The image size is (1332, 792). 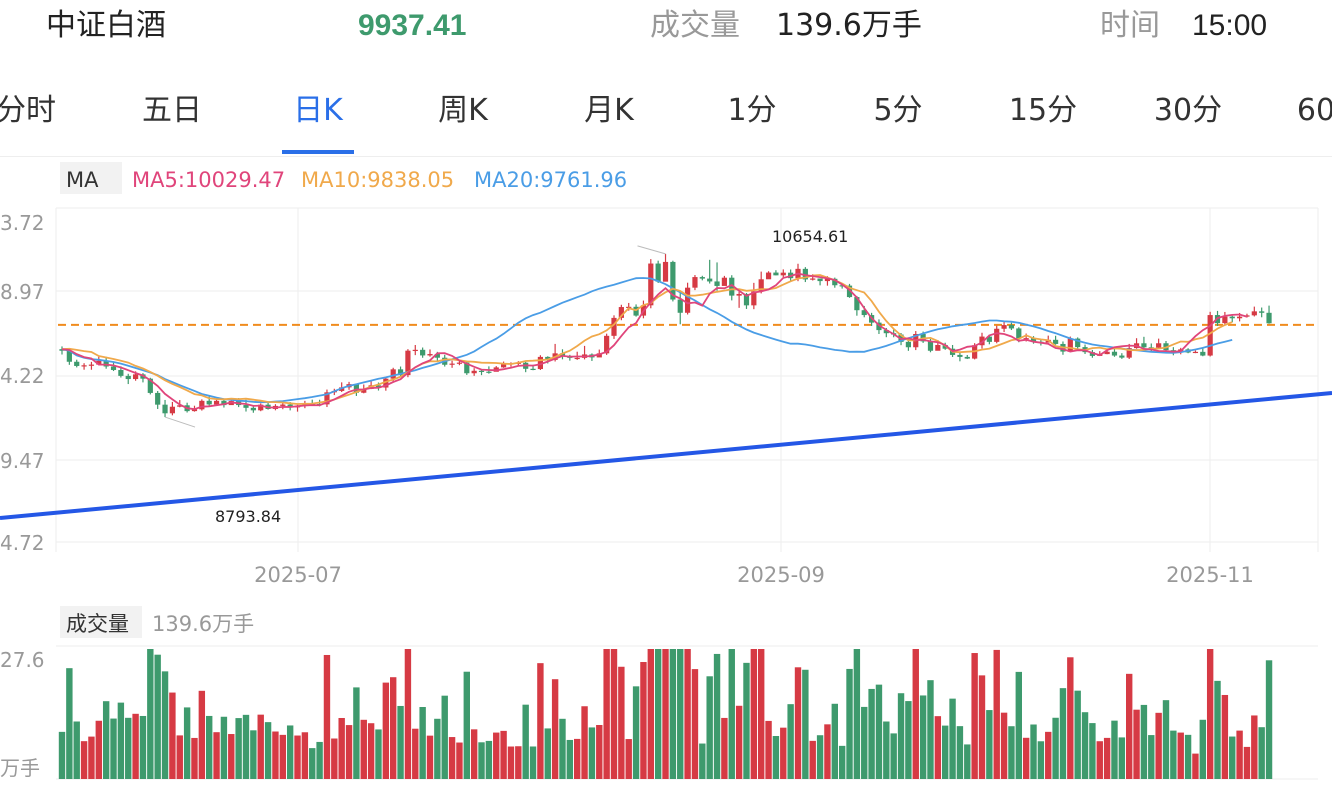 I want to click on tab-five-day: 五日, so click(x=172, y=110).